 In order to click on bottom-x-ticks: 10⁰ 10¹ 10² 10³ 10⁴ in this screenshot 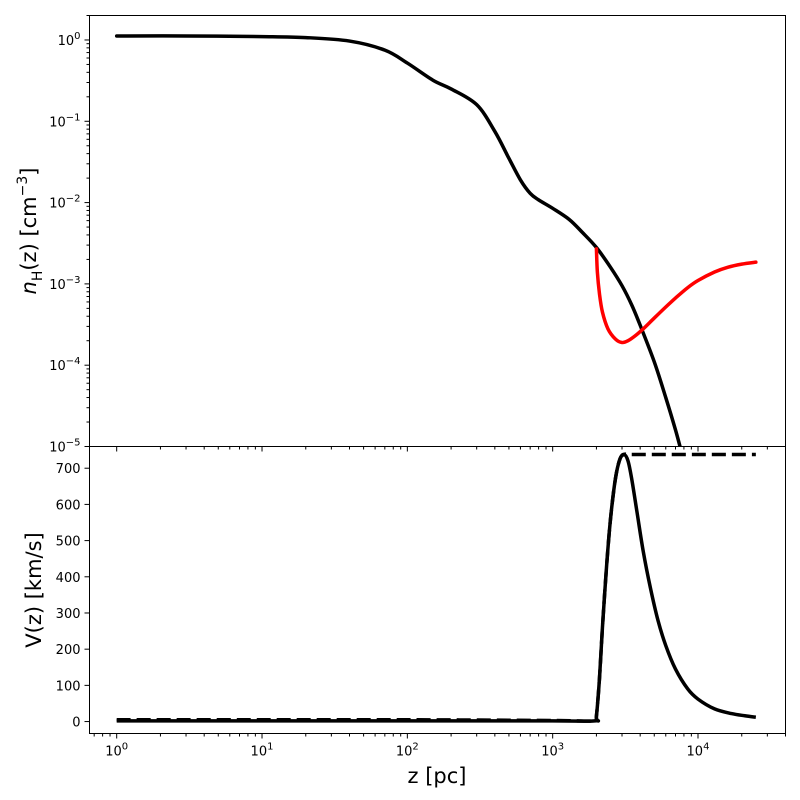, I will do `click(439, 746)`.